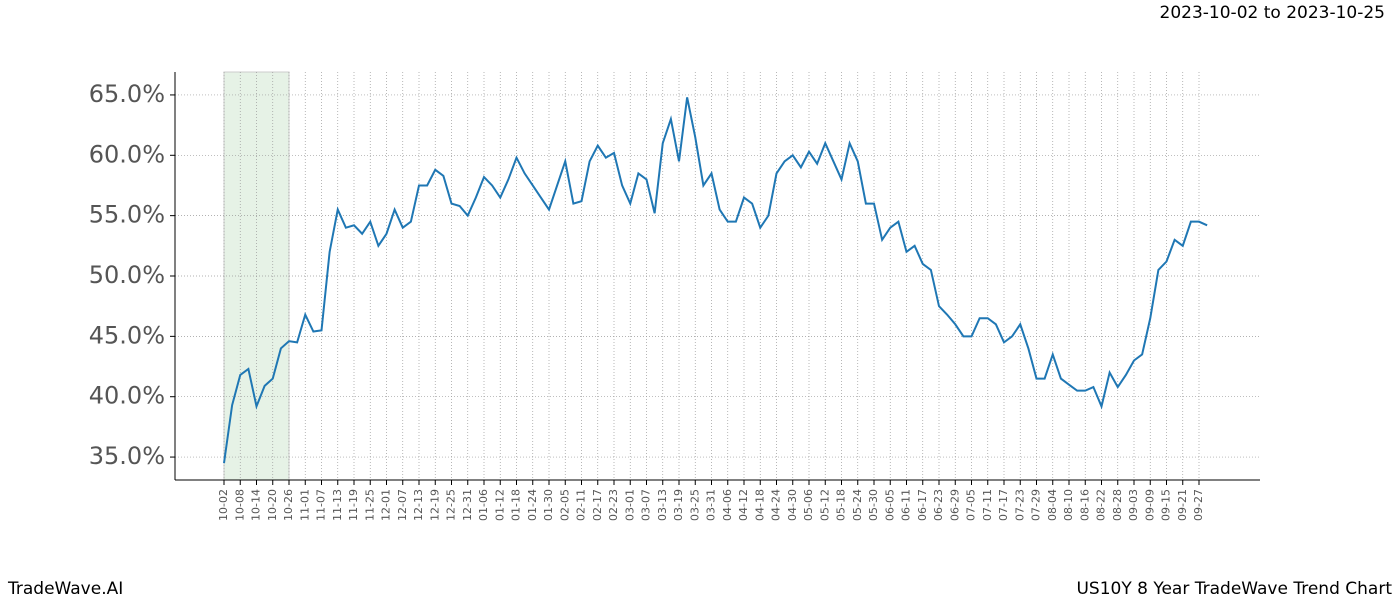 The height and width of the screenshot is (600, 1400). What do you see at coordinates (369, 505) in the screenshot?
I see `x-tick-label: 11-25` at bounding box center [369, 505].